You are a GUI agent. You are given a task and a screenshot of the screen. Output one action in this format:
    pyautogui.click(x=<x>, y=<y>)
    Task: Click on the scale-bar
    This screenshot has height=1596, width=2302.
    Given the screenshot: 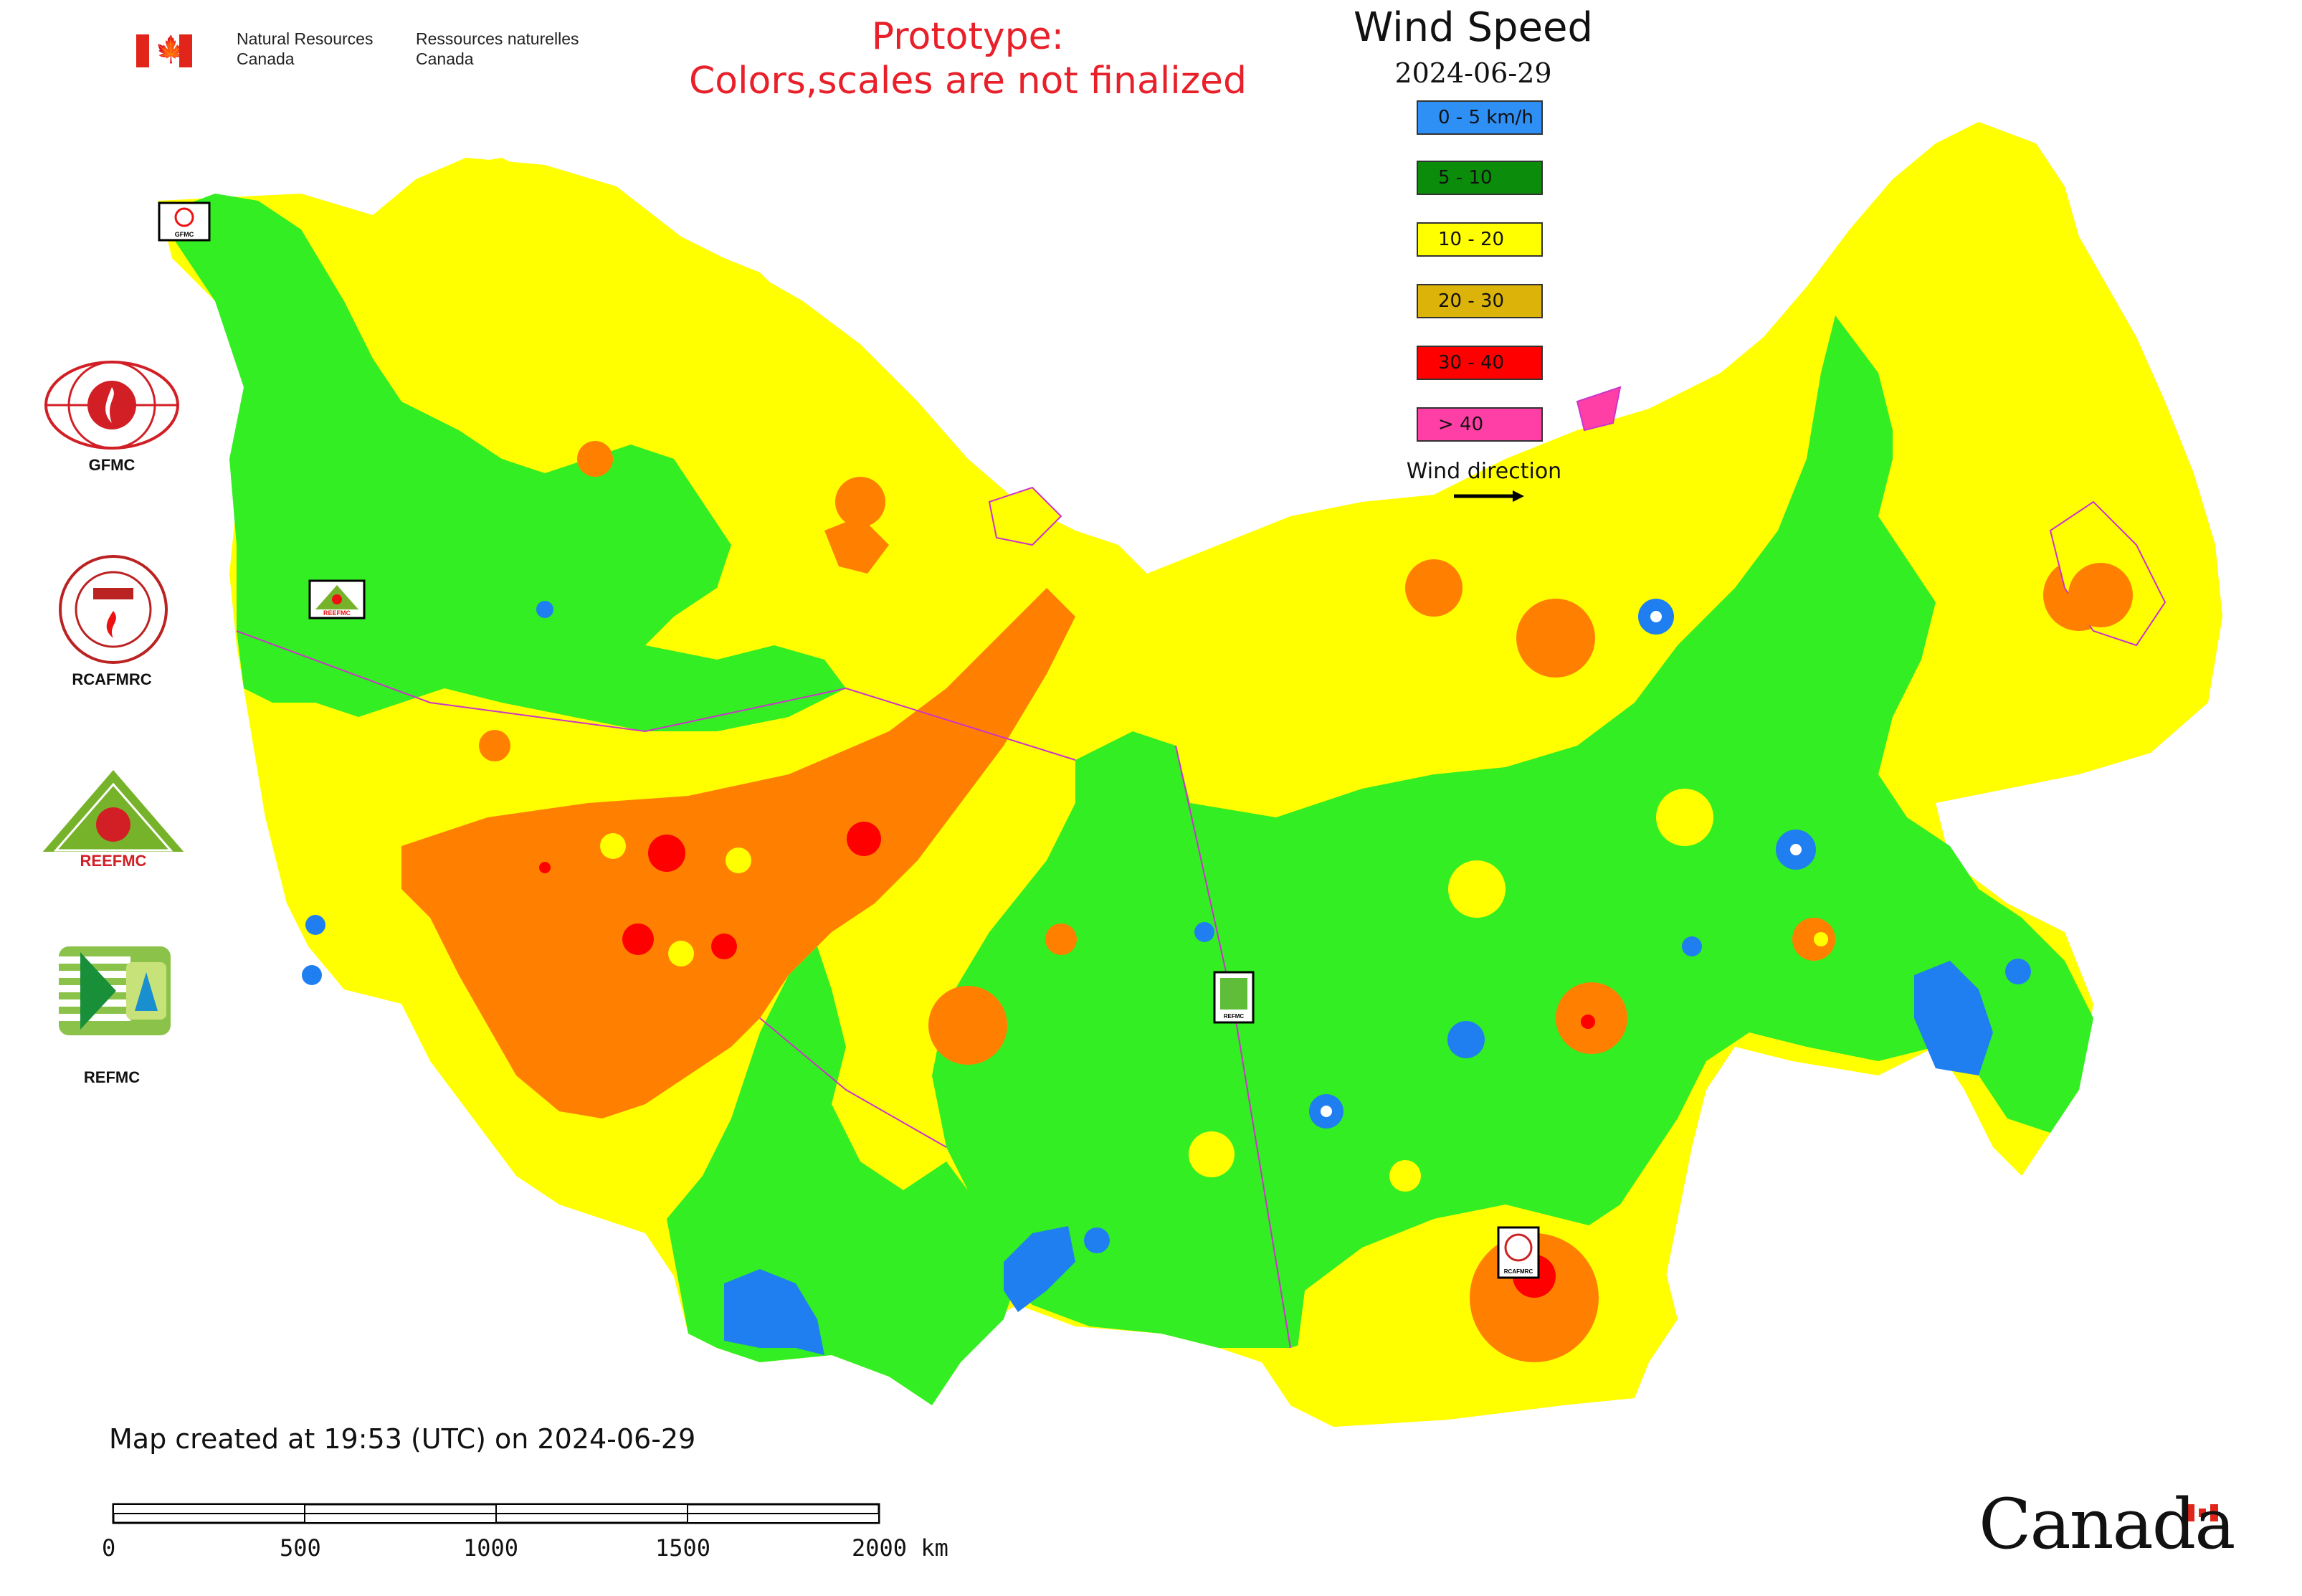 What is the action you would take?
    pyautogui.click(x=496, y=1513)
    